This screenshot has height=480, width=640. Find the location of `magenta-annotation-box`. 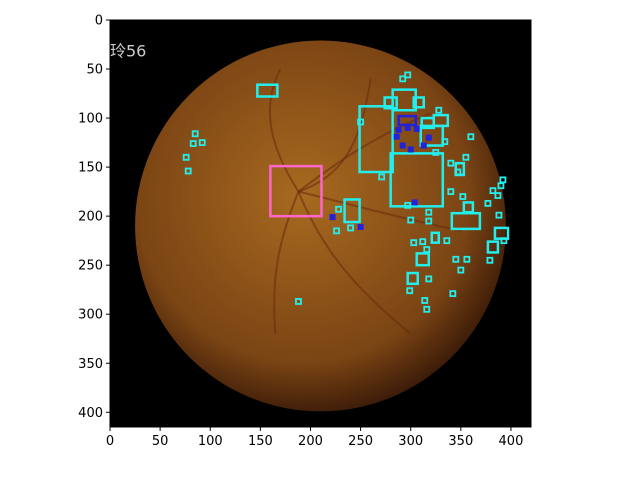

magenta-annotation-box is located at coordinates (296, 191).